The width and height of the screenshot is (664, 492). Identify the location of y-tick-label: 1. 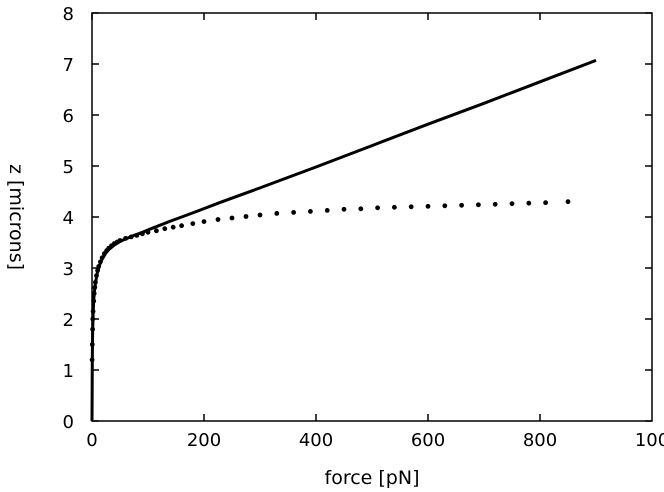
(68, 371).